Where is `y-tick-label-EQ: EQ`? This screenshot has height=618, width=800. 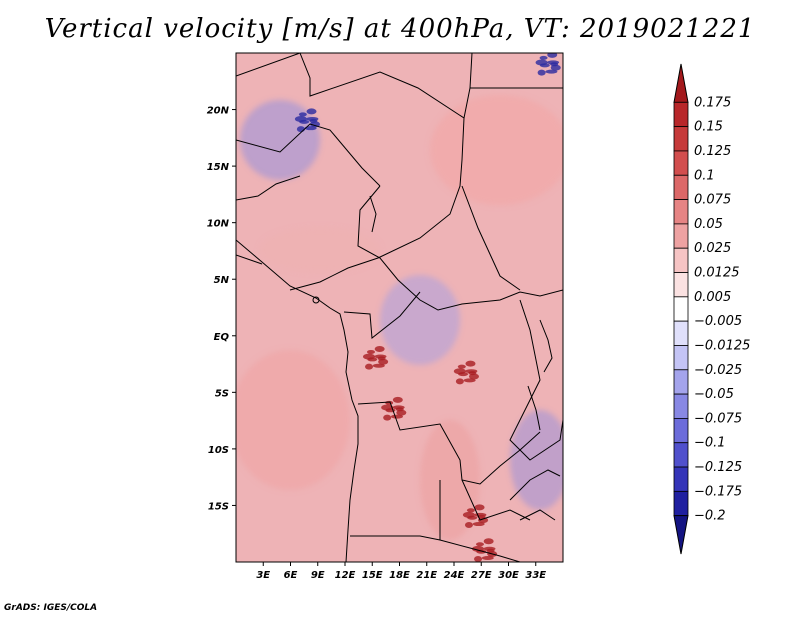
y-tick-label-EQ: EQ is located at coordinates (222, 337).